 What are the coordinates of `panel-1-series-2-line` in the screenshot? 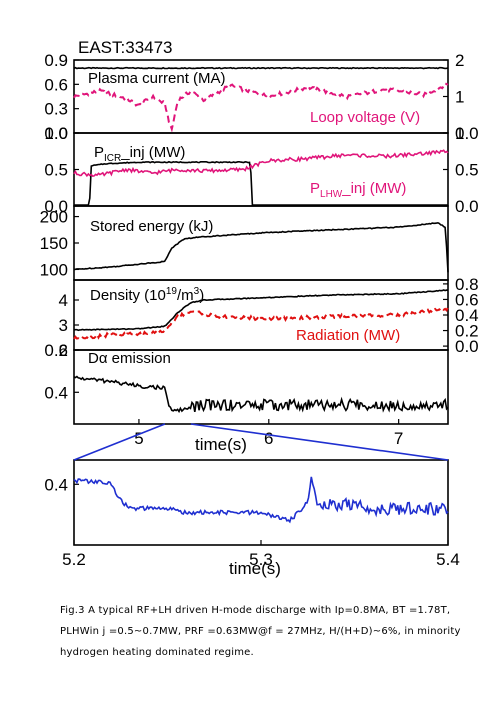 It's located at (261, 107).